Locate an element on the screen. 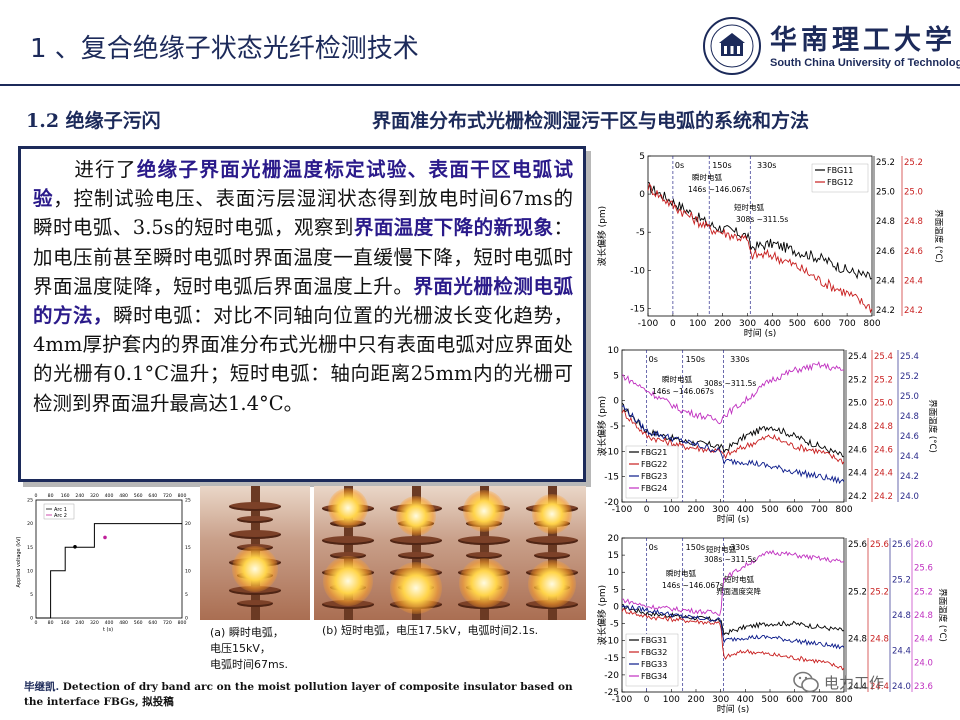 Image resolution: width=960 pixels, height=720 pixels. voltage-ytick-left: 25 is located at coordinates (30, 501).